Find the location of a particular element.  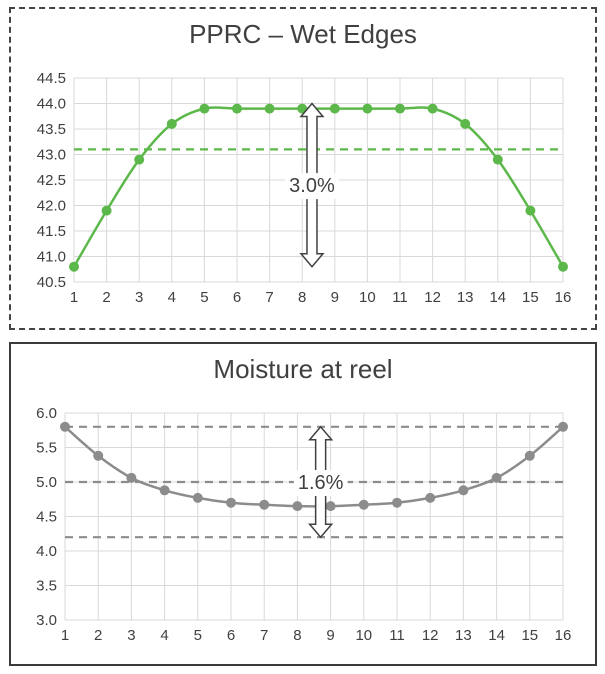

y-tick-label: 6.0 is located at coordinates (46, 413).